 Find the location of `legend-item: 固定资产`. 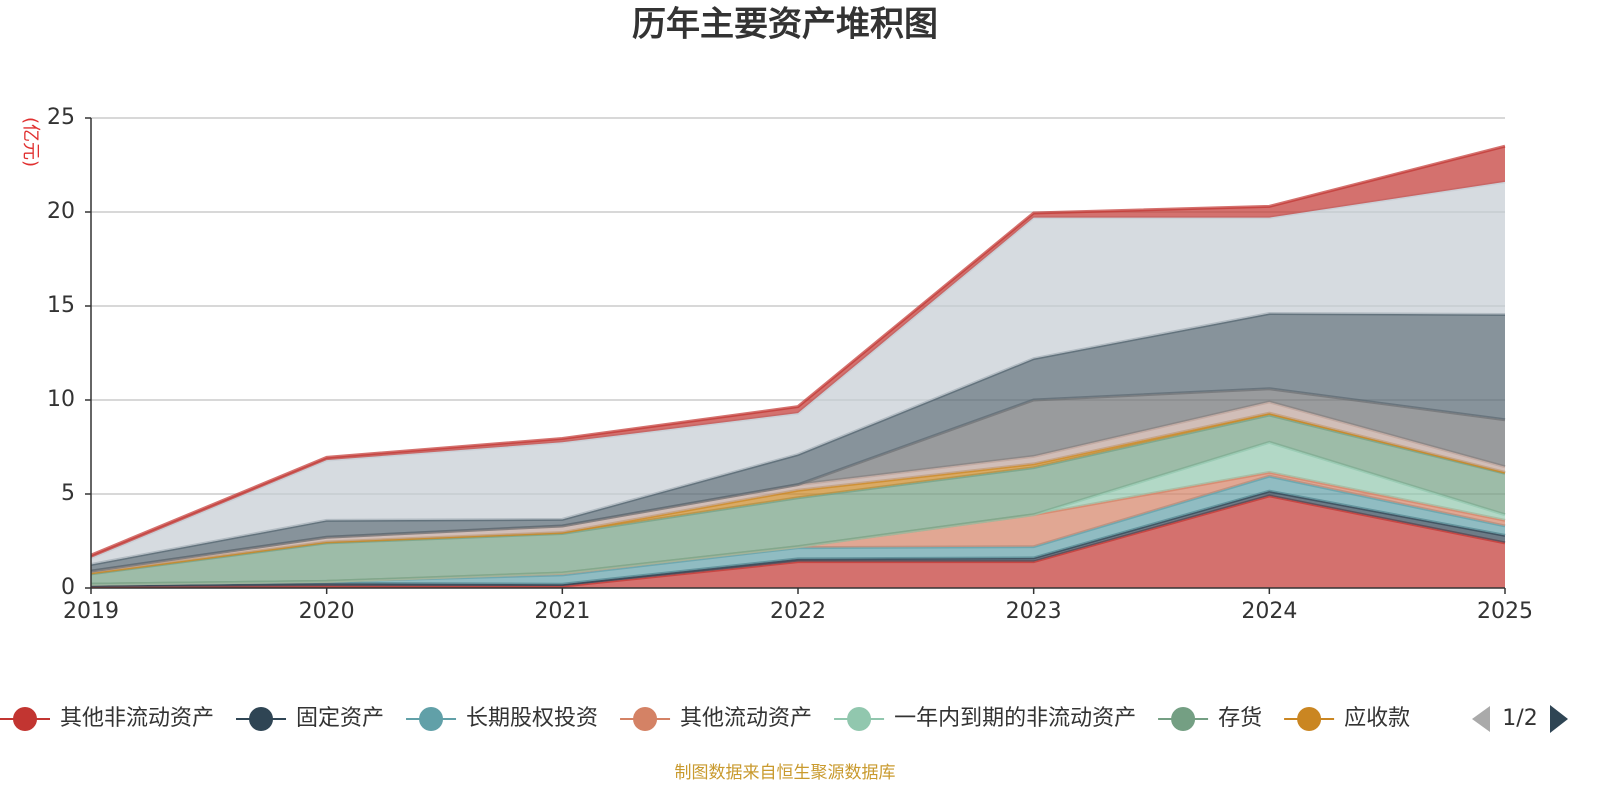

legend-item: 固定资产 is located at coordinates (310, 718).